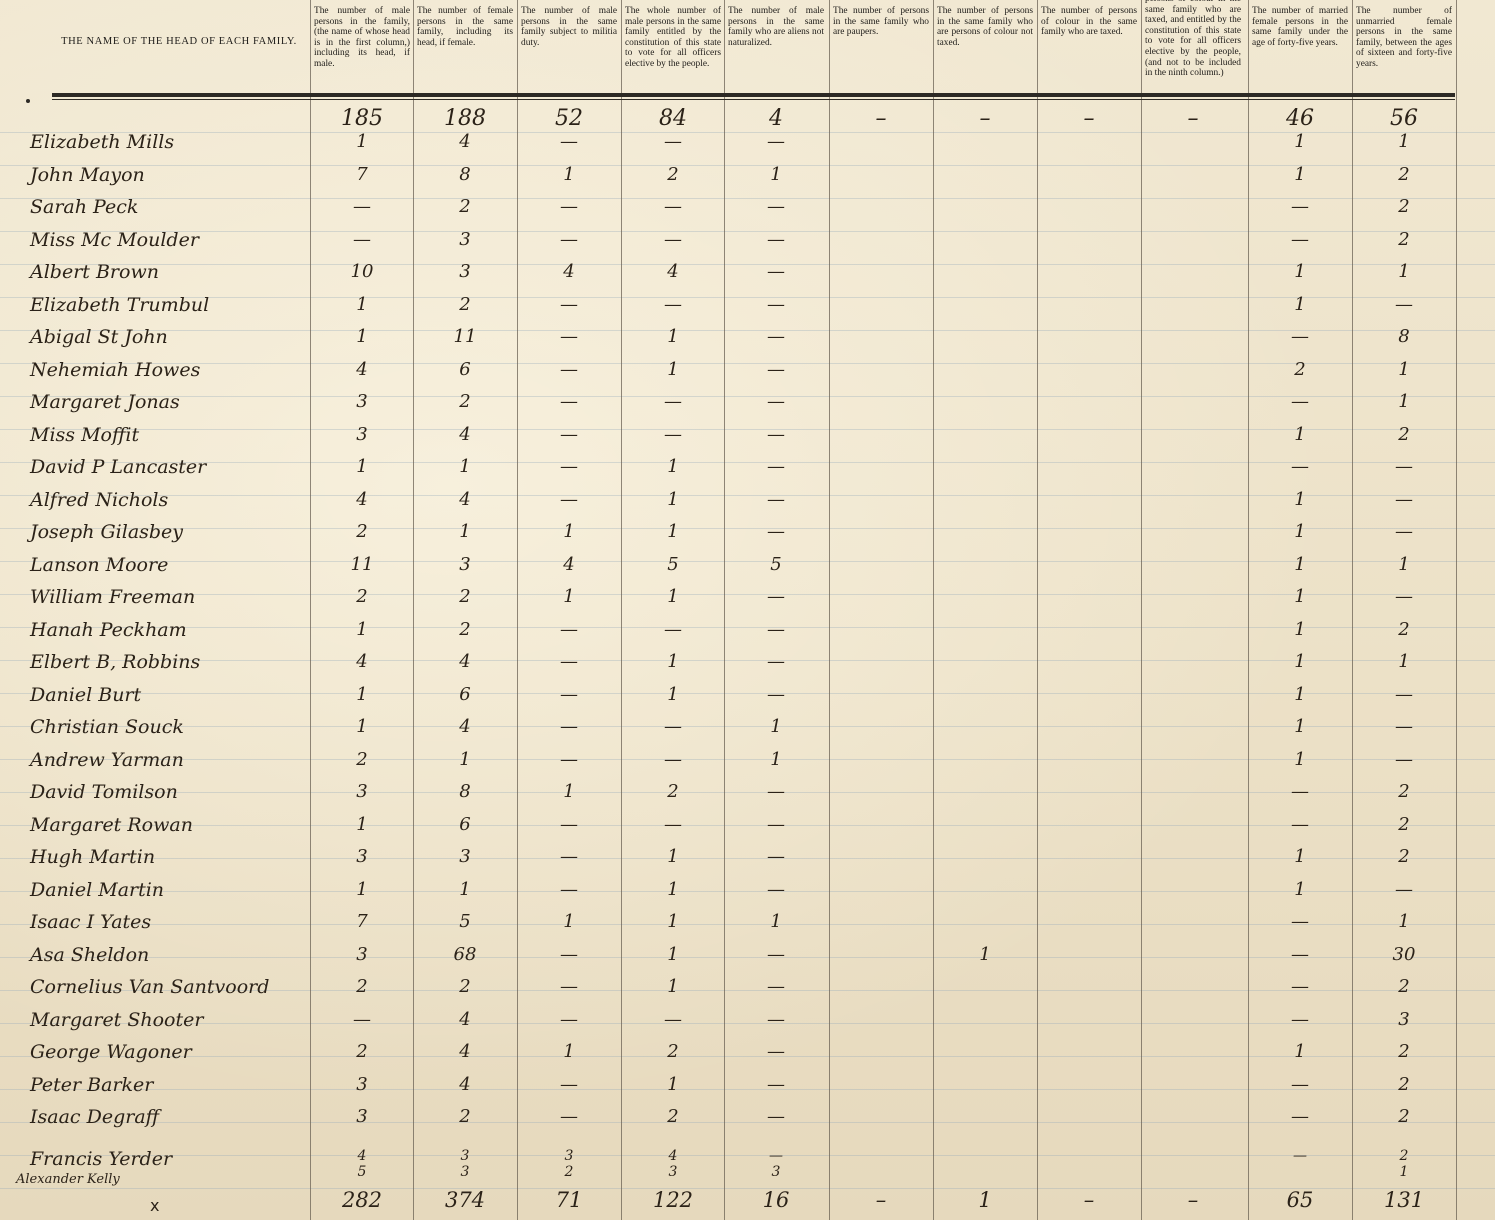  I want to click on table-cell: 8, so click(1404, 336).